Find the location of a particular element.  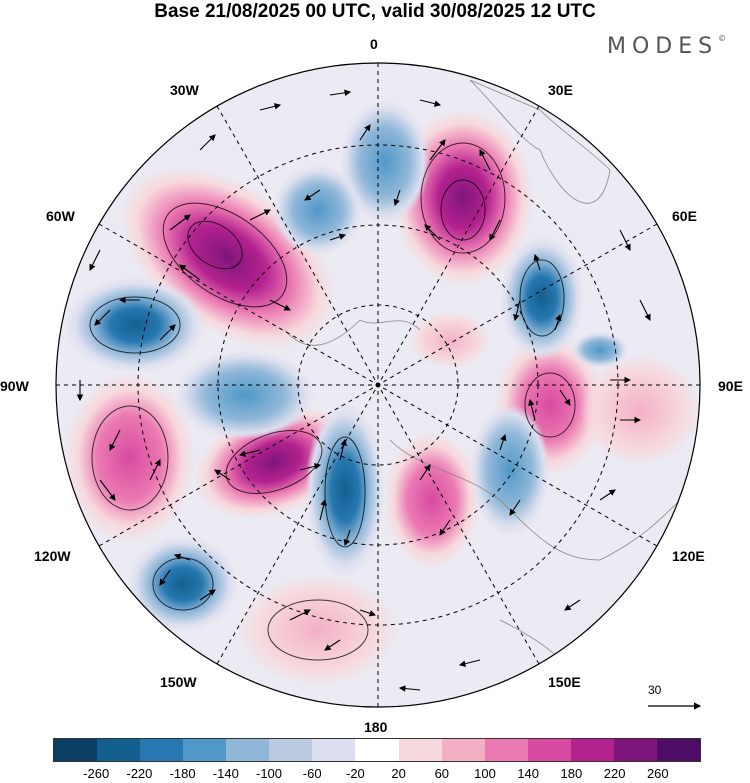

lon-label-150w: 150W is located at coordinates (178, 682).